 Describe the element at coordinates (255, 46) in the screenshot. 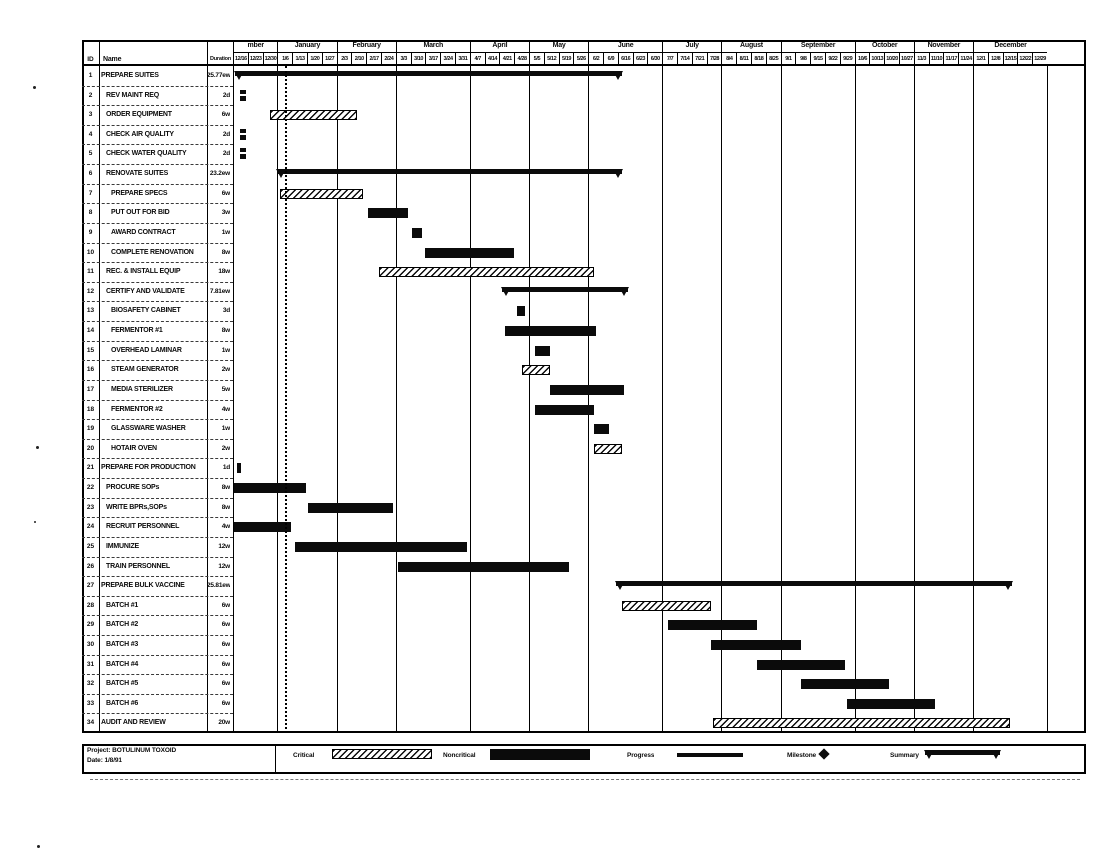

I see `month-header-cell: mber` at that location.